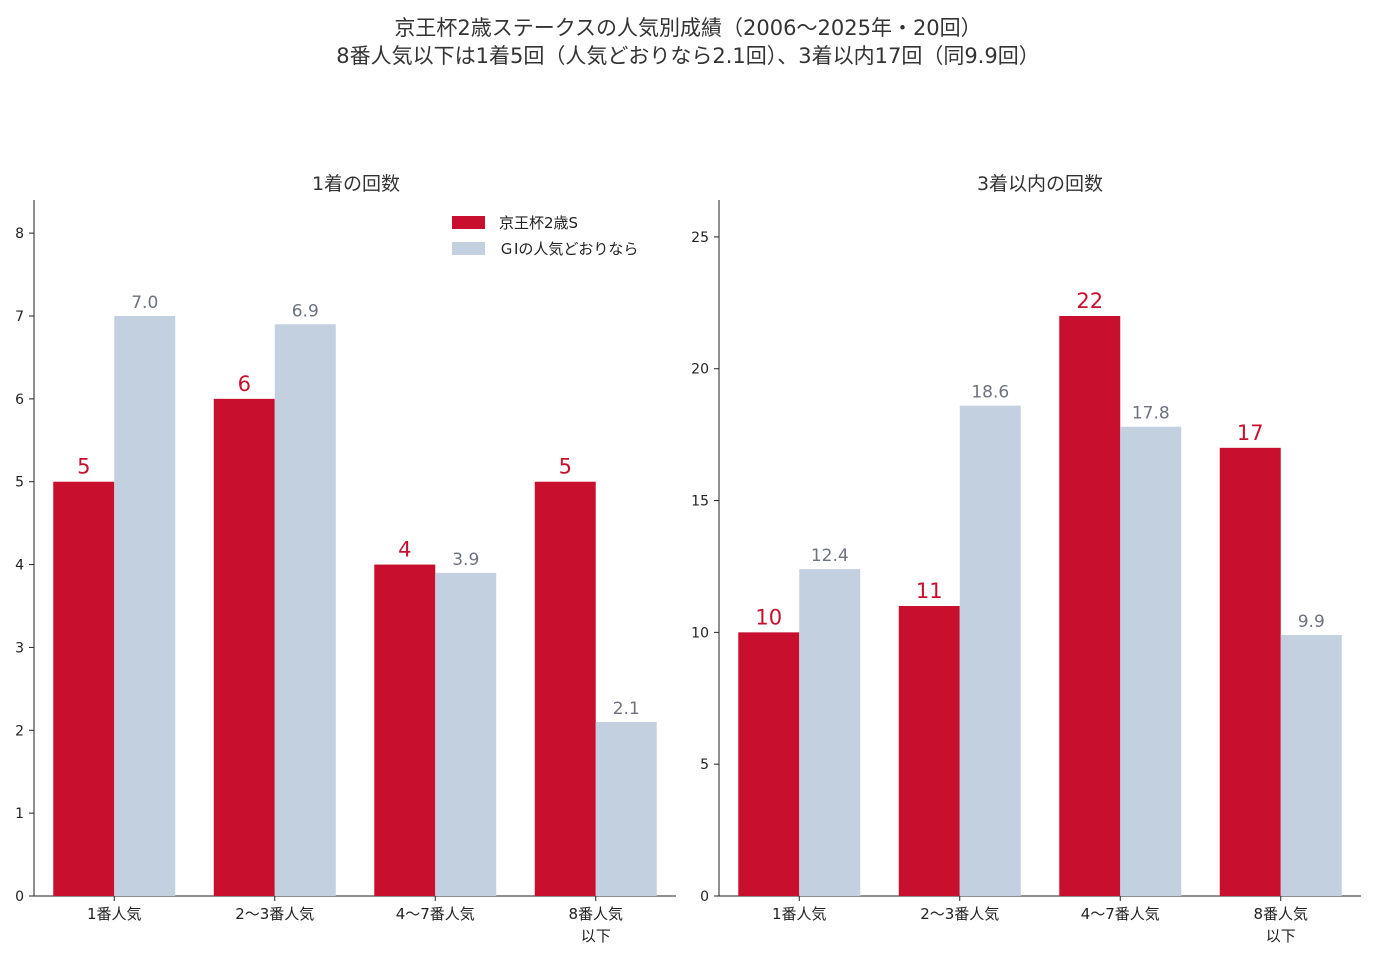  Describe the element at coordinates (700, 502) in the screenshot. I see `y-tick-label-1: 15` at that location.